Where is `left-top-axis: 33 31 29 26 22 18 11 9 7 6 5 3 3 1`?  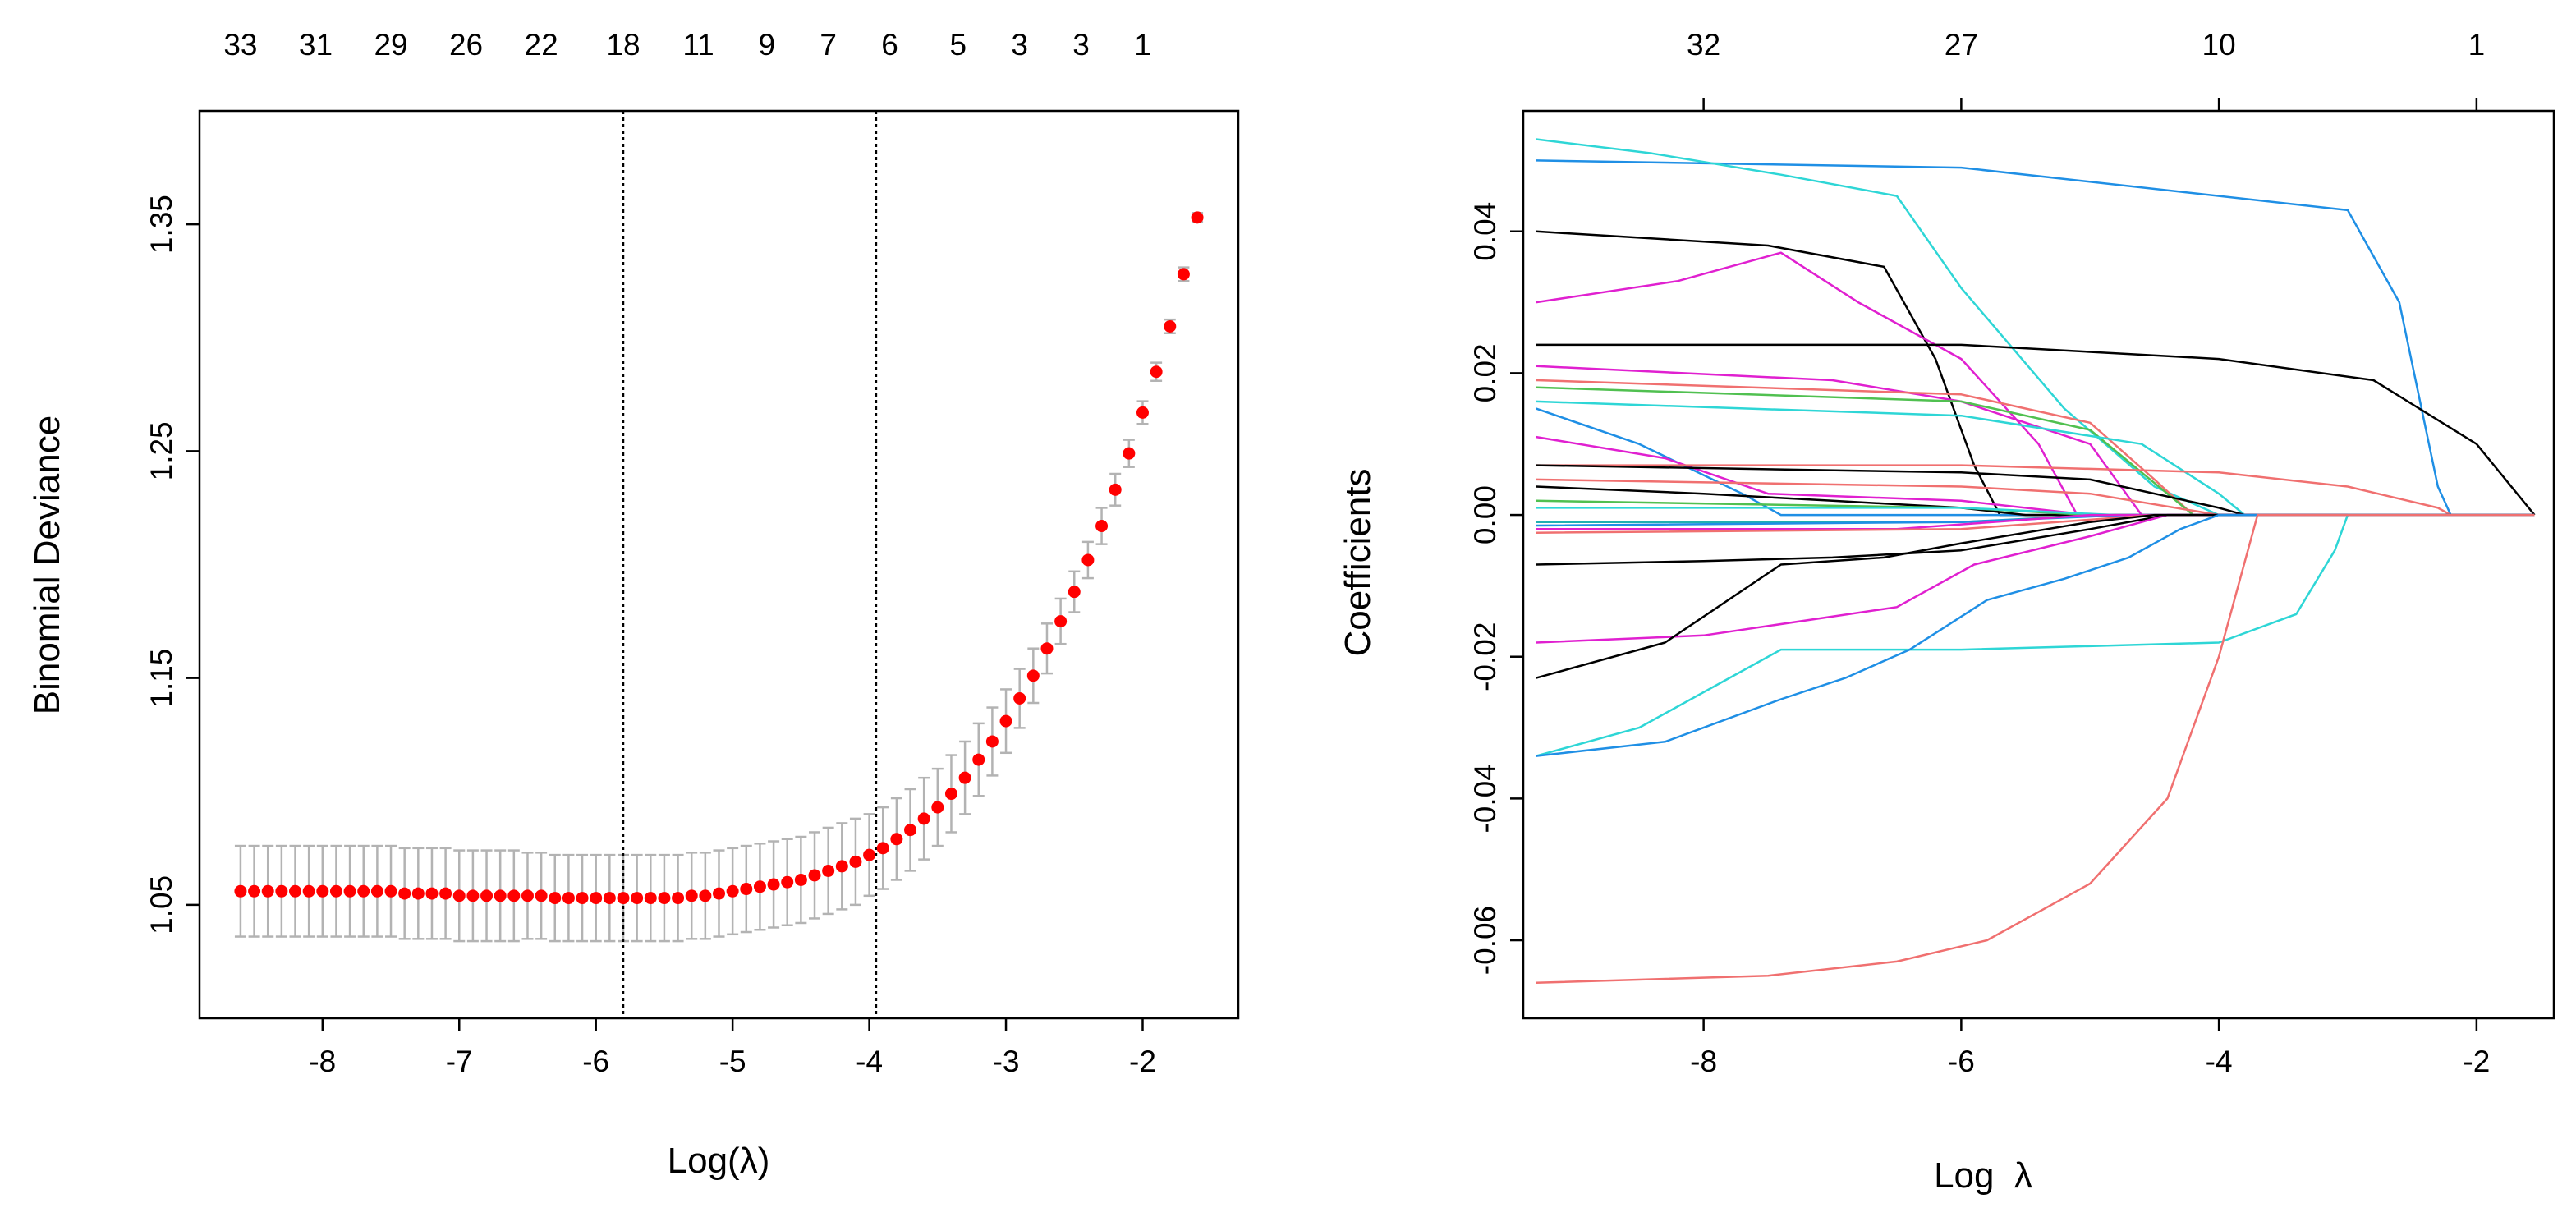 left-top-axis: 33 31 29 26 22 18 11 9 7 6 5 3 3 1 is located at coordinates (686, 45).